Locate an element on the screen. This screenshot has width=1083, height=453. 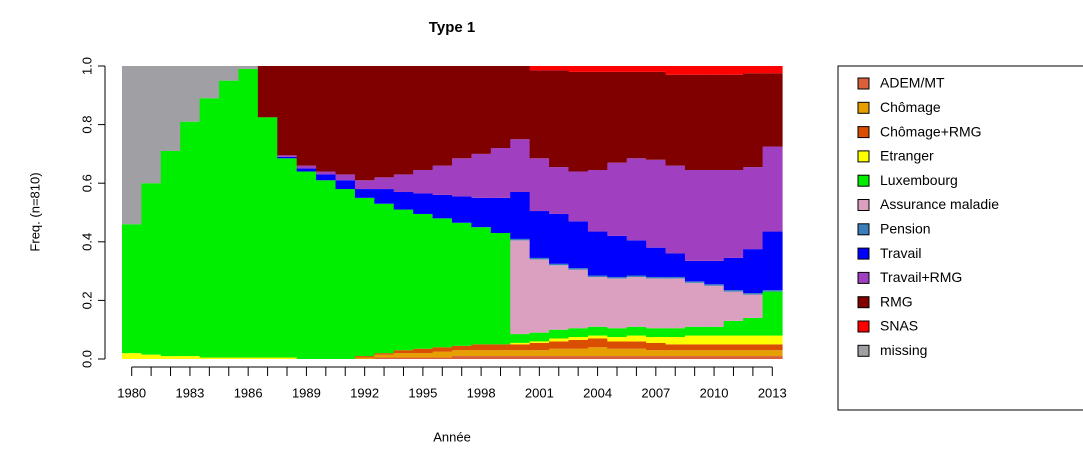
legend-label: Assurance maladie is located at coordinates (939, 204).